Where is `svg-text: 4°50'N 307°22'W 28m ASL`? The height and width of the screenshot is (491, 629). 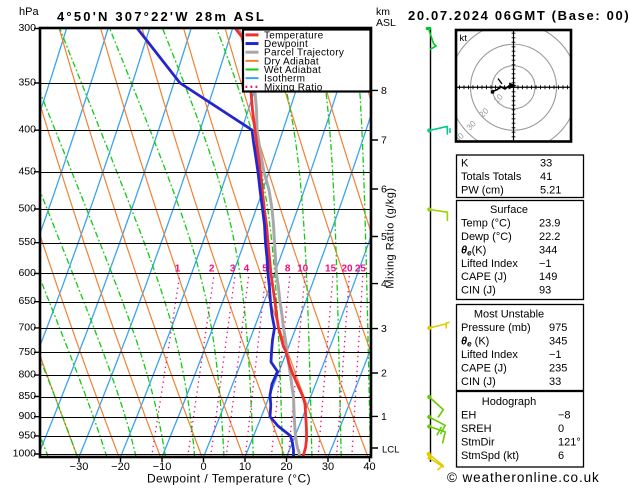 svg-text: 4°50'N 307°22'W 28m ASL is located at coordinates (161, 16).